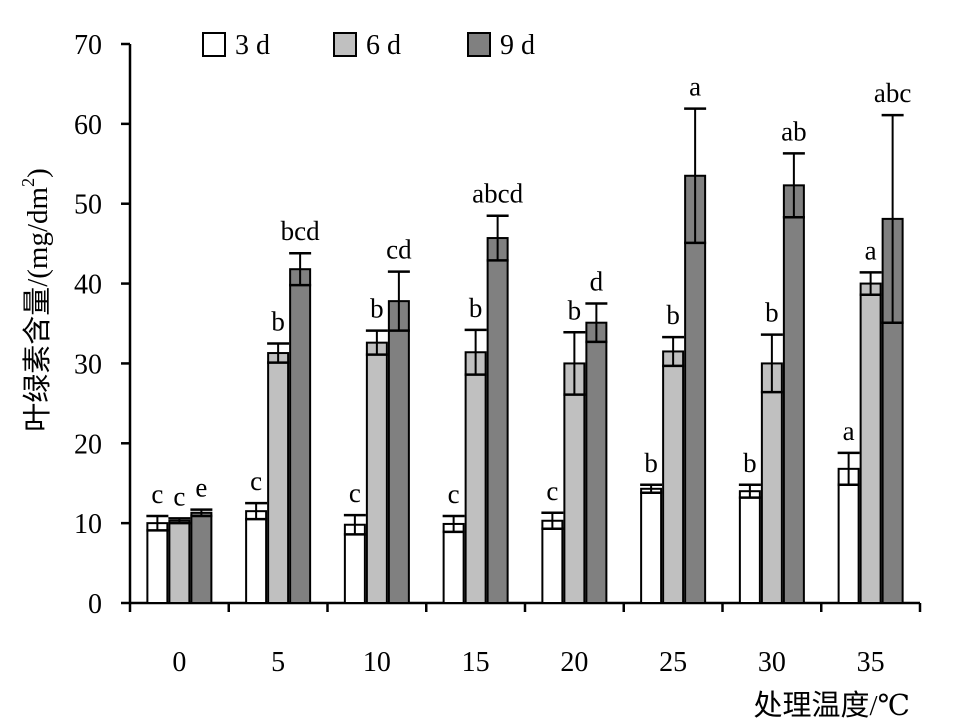 This screenshot has height=726, width=954. What do you see at coordinates (88, 45) in the screenshot?
I see `y-tick-label: 70` at bounding box center [88, 45].